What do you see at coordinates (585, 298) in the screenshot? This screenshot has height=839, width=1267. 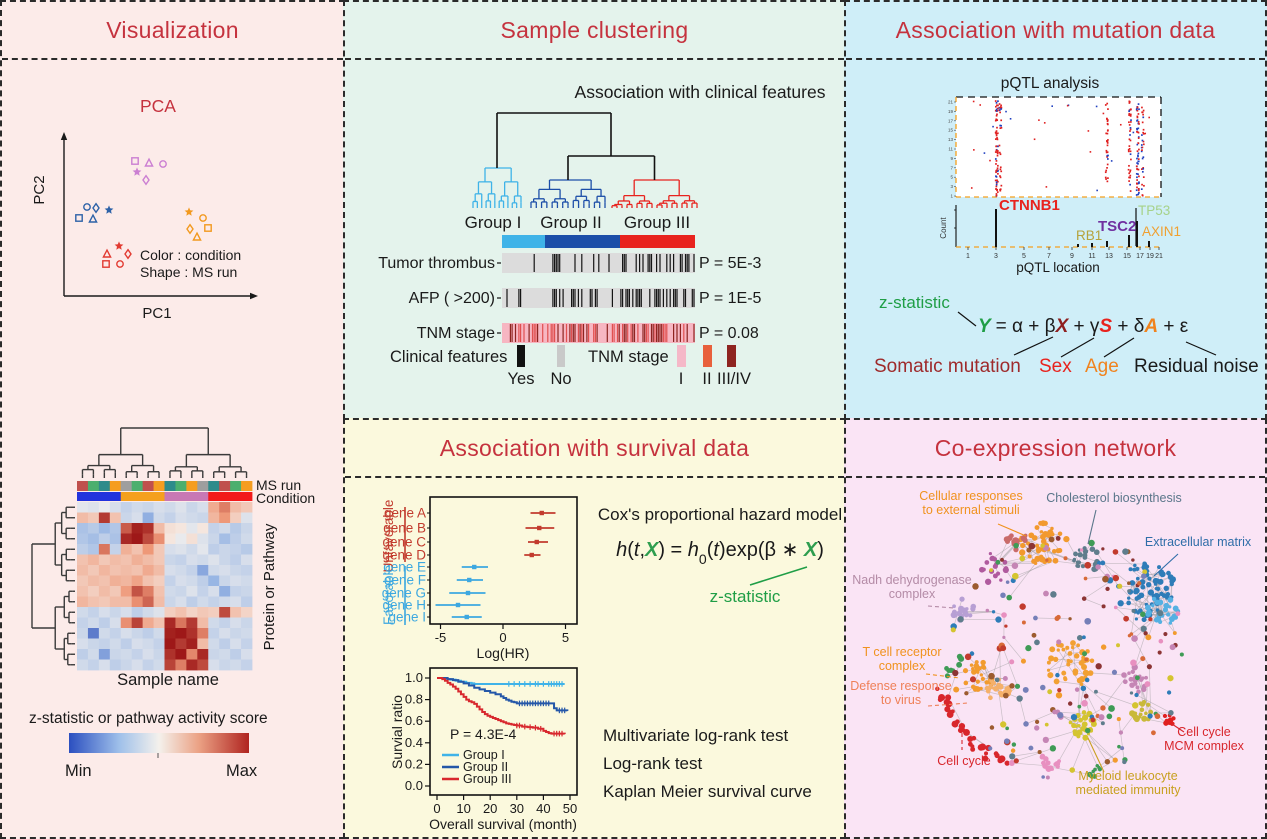 I see `clinical-row-1: AFP ( >200) P = 1E-5` at bounding box center [585, 298].